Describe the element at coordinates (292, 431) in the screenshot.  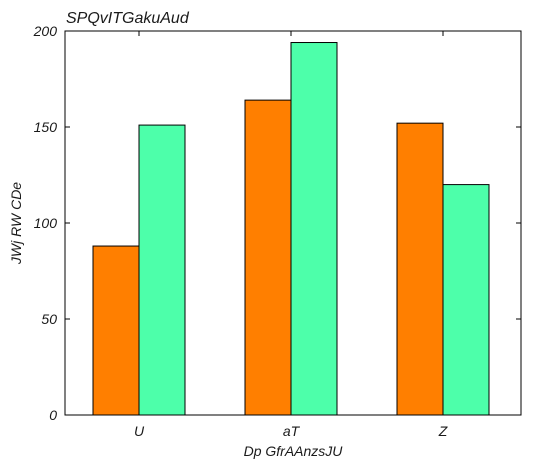
I see `x-tick-label: aT` at that location.